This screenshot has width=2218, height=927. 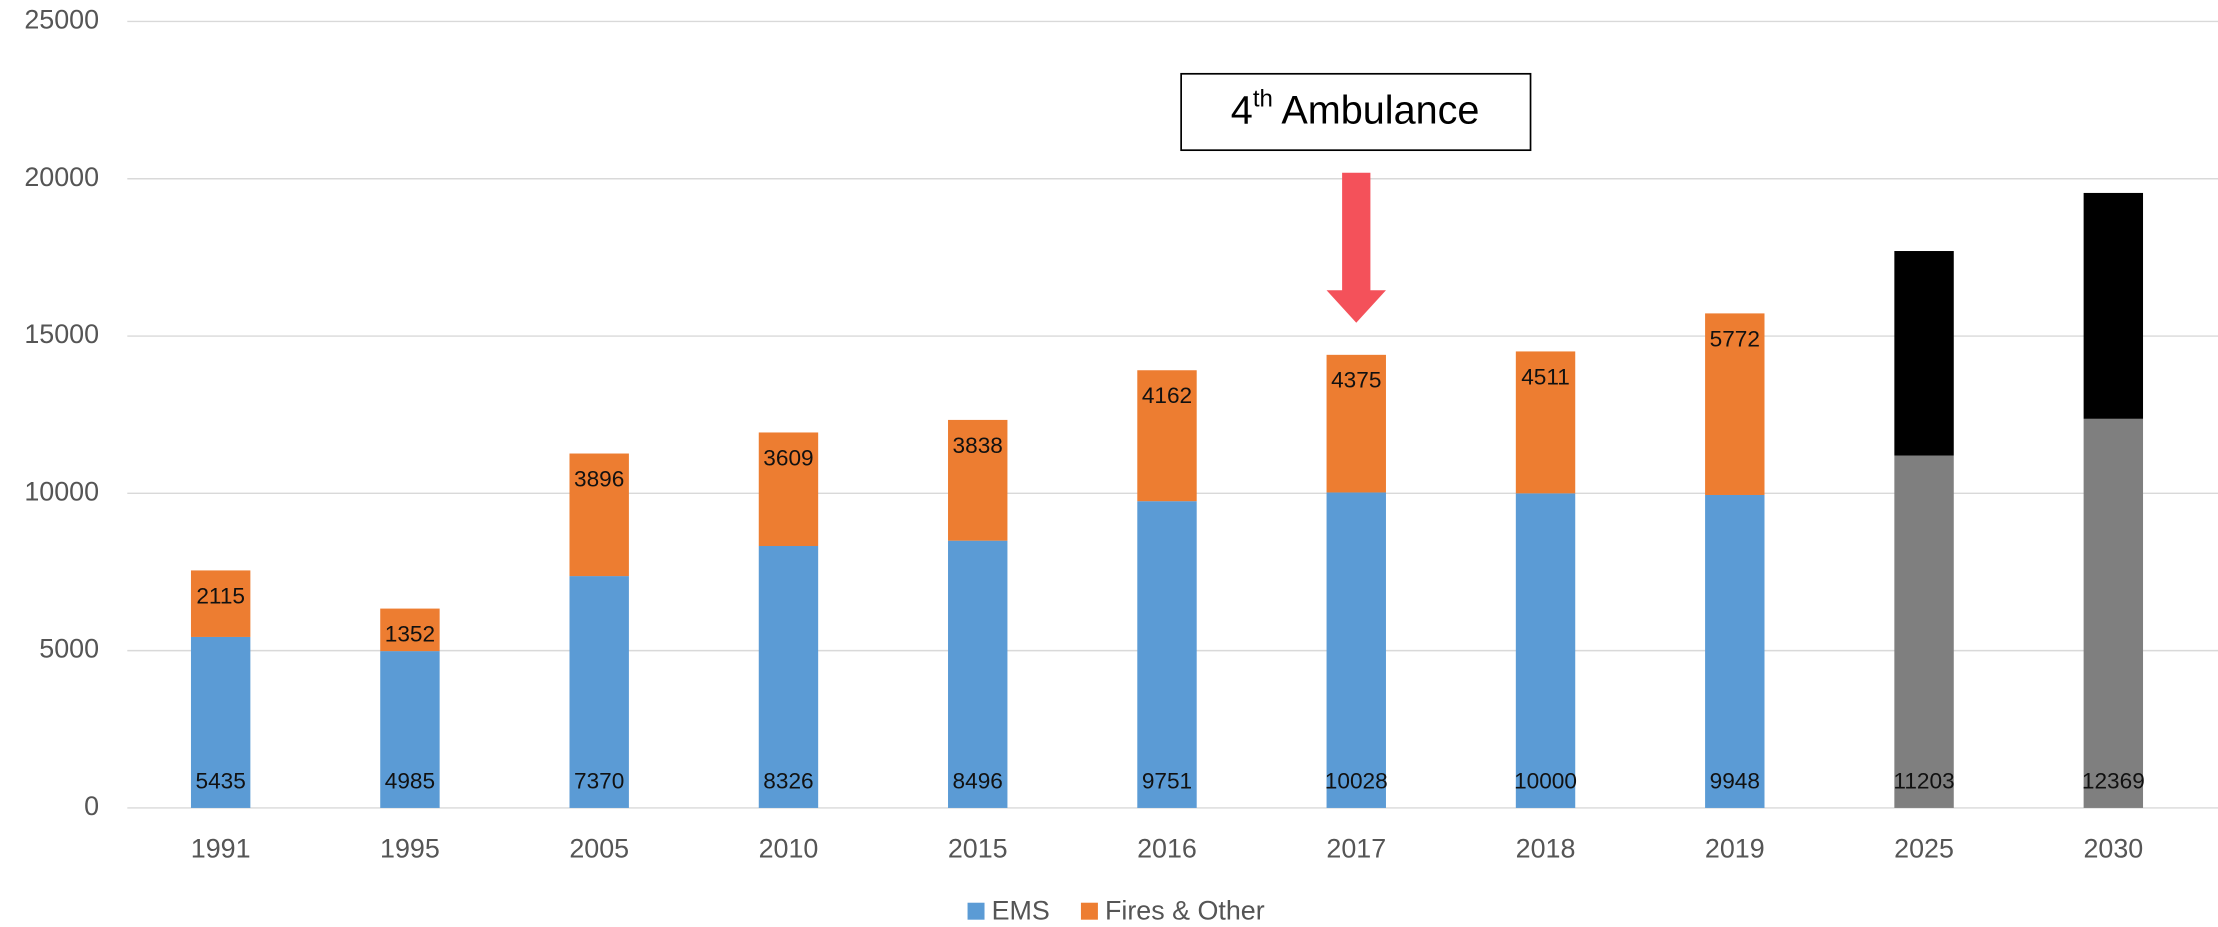 What do you see at coordinates (410, 633) in the screenshot?
I see `data-label: 1352` at bounding box center [410, 633].